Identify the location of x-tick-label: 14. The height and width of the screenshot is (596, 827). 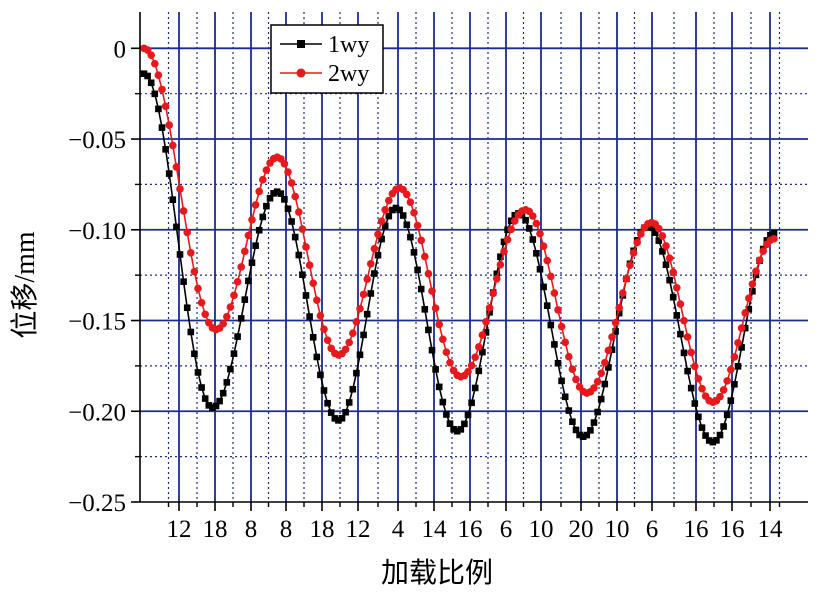
(771, 529).